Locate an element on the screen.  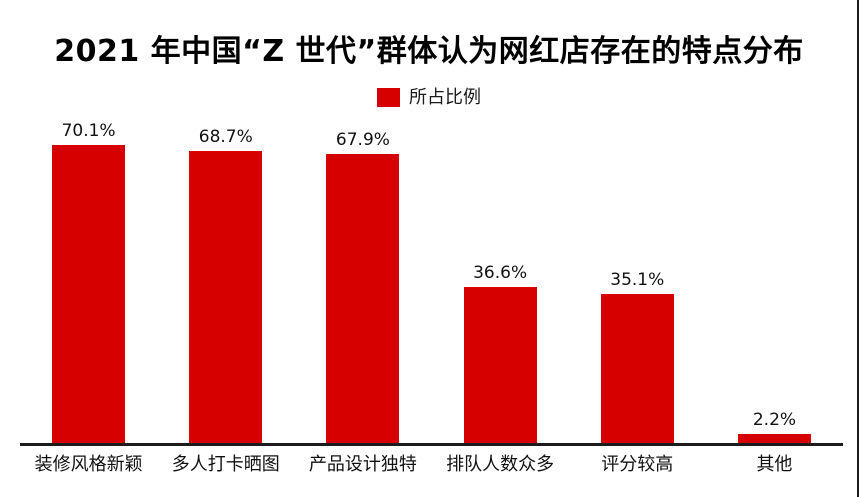
bar-column: 70.1% is located at coordinates (88, 276).